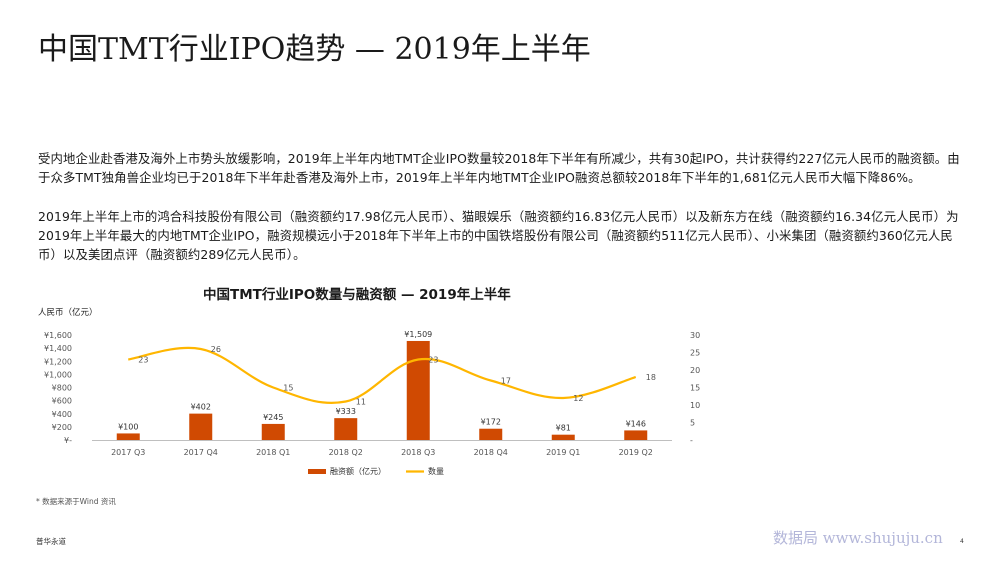 This screenshot has width=1000, height=563. What do you see at coordinates (636, 452) in the screenshot?
I see `x-tick-label: 2019 Q2` at bounding box center [636, 452].